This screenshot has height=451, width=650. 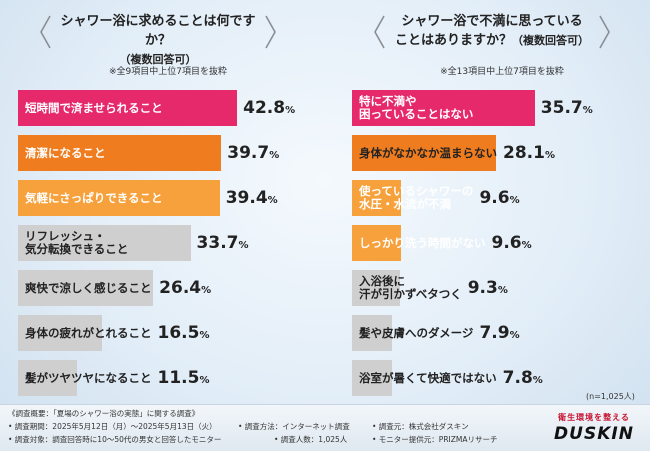 What do you see at coordinates (550, 40) in the screenshot?
I see `right-title-sub: （複数回答可）` at bounding box center [550, 40].